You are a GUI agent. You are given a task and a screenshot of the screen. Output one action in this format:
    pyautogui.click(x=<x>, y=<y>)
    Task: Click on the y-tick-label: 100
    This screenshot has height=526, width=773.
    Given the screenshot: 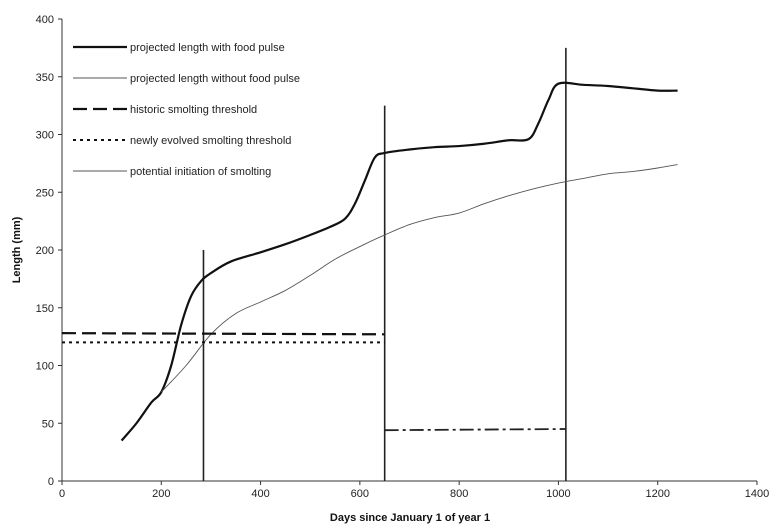 What is the action you would take?
    pyautogui.click(x=45, y=367)
    